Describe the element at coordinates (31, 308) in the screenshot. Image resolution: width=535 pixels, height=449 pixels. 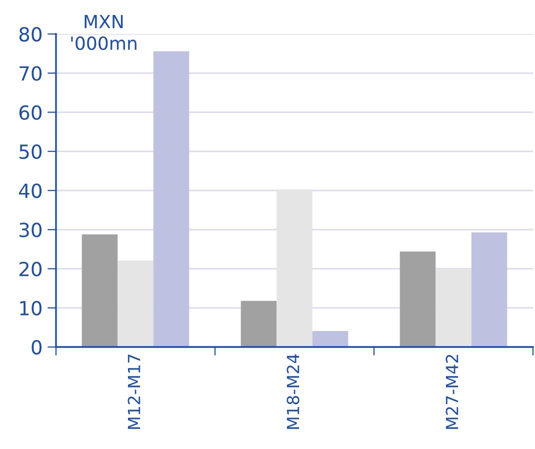
I see `y-tick-label: 10` at that location.